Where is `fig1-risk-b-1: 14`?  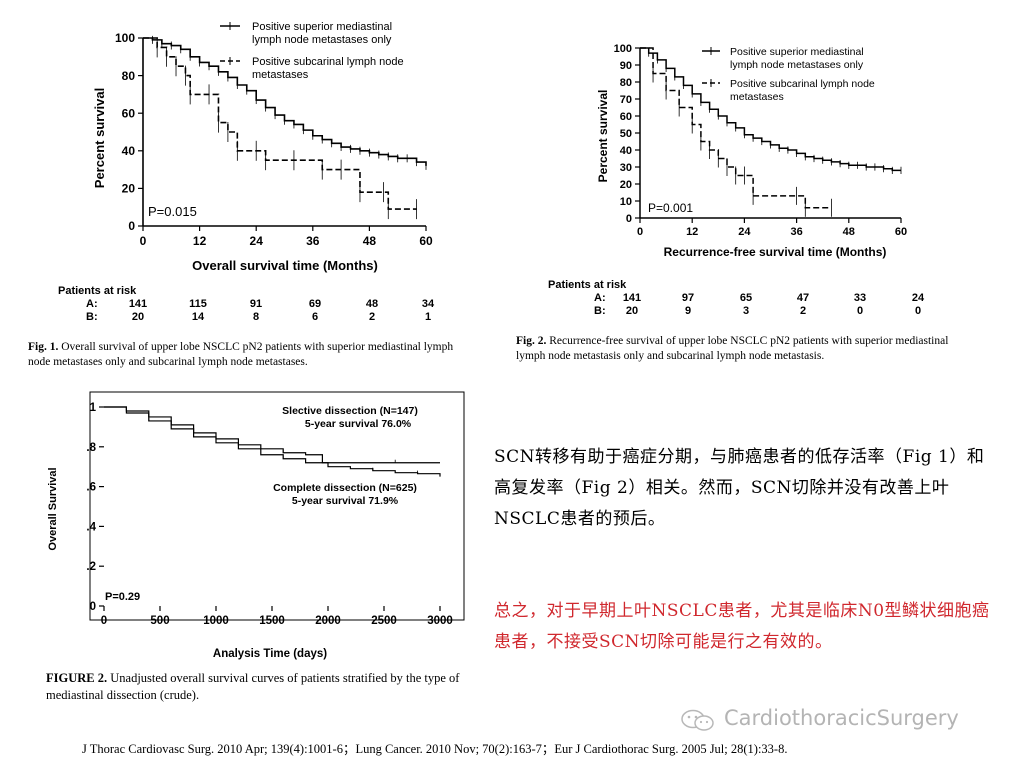 fig1-risk-b-1: 14 is located at coordinates (198, 317).